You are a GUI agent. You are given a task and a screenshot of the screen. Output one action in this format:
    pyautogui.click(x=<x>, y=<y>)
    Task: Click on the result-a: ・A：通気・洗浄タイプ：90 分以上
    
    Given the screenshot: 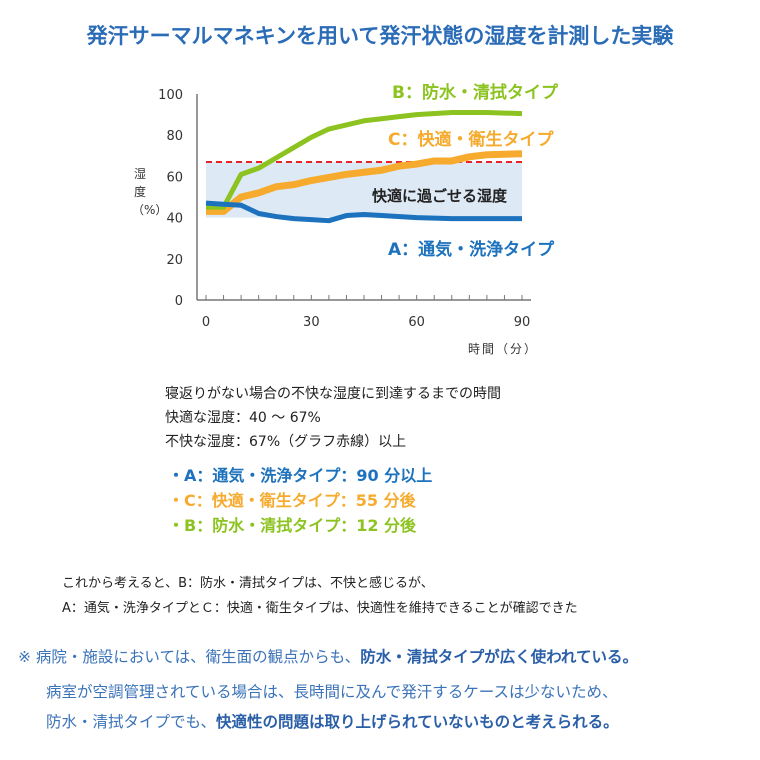 What is the action you would take?
    pyautogui.click(x=300, y=475)
    